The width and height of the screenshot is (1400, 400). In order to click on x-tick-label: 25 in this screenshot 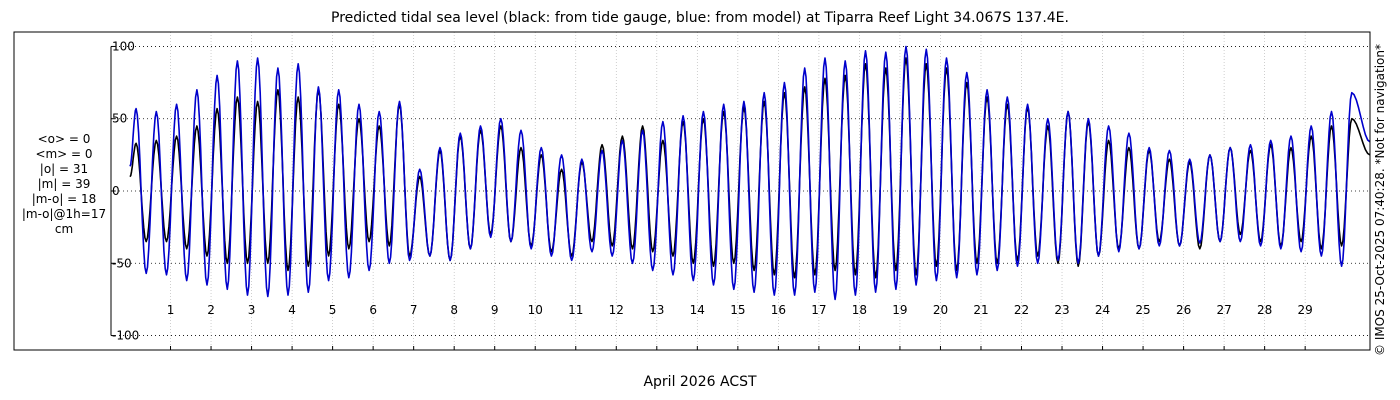, I will do `click(1142, 310)`.